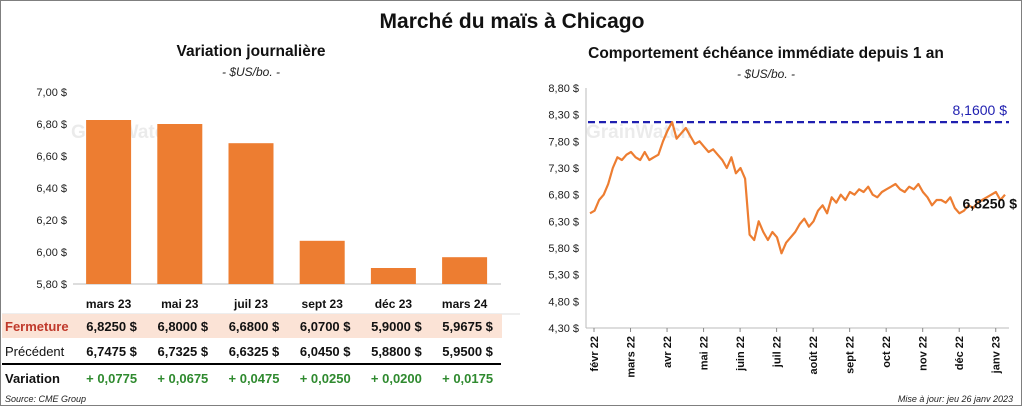 This screenshot has height=408, width=1024. Describe the element at coordinates (851, 355) in the screenshot. I see `x-tick-label: sept 22` at that location.